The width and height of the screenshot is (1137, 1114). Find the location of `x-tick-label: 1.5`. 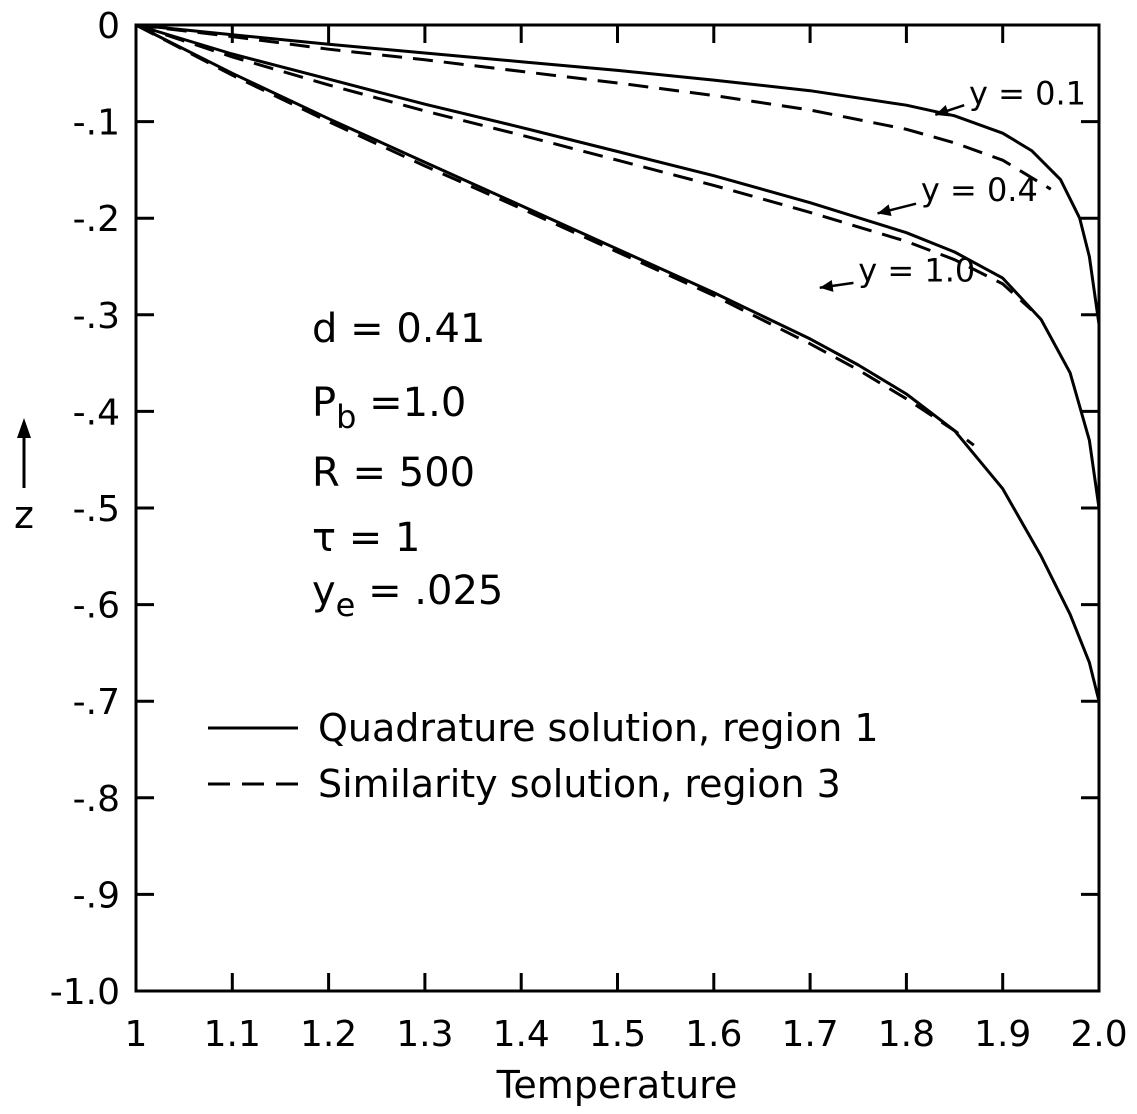

x-tick-label: 1.5 is located at coordinates (617, 1034).